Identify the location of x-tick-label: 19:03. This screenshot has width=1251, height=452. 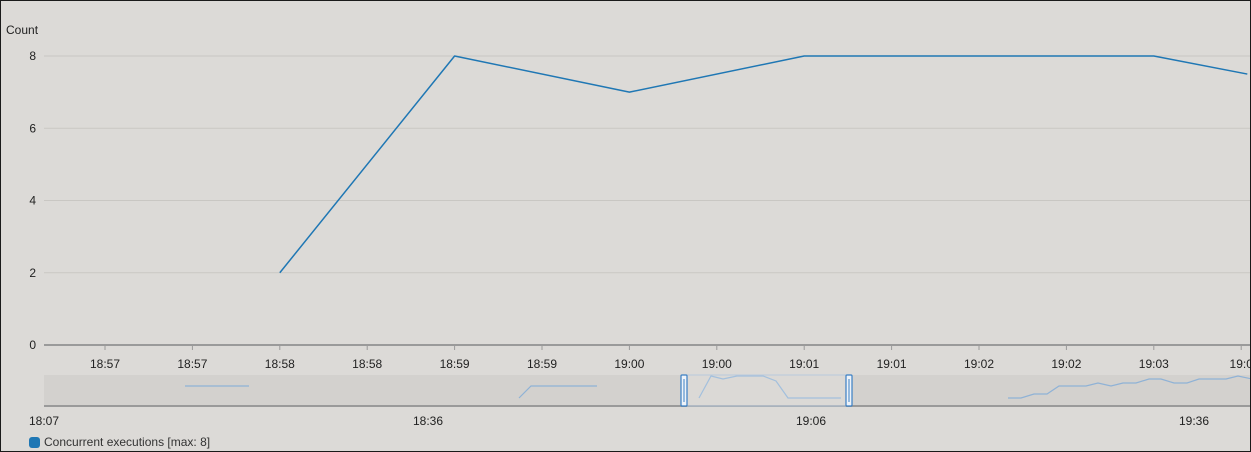
(1154, 364).